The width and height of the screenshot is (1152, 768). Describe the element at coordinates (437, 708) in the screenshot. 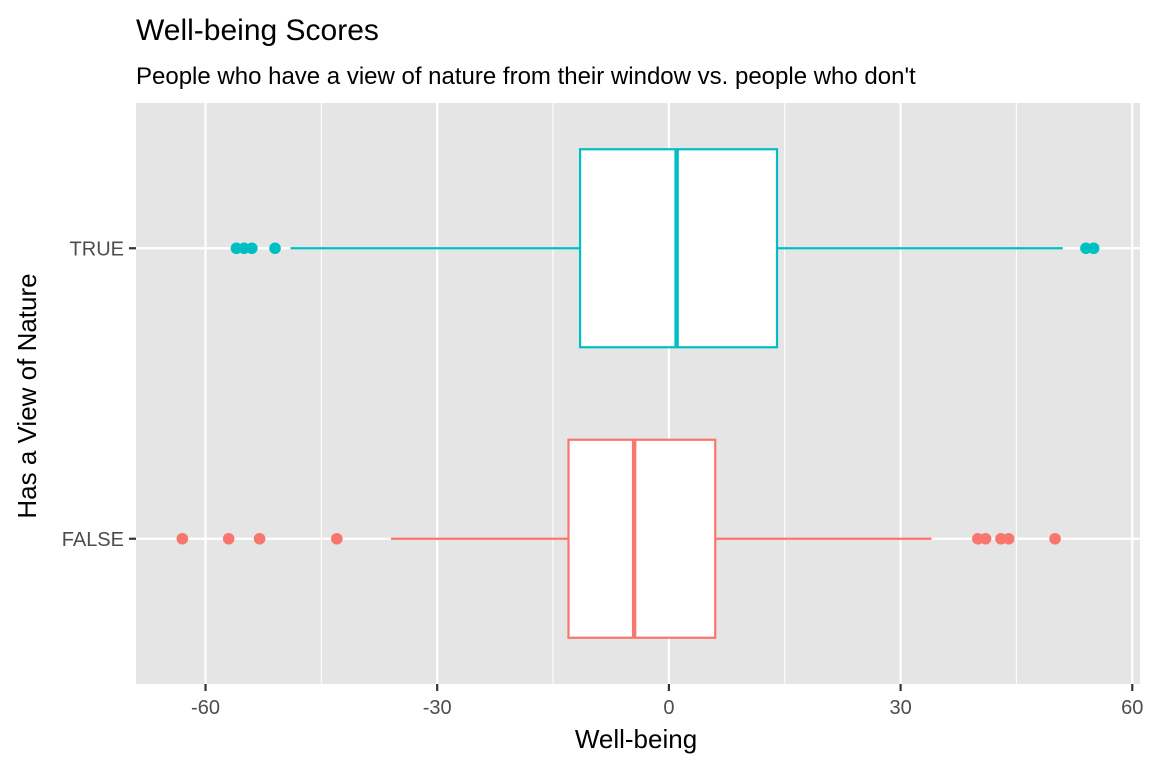

I see `x-tick-label: -30` at that location.